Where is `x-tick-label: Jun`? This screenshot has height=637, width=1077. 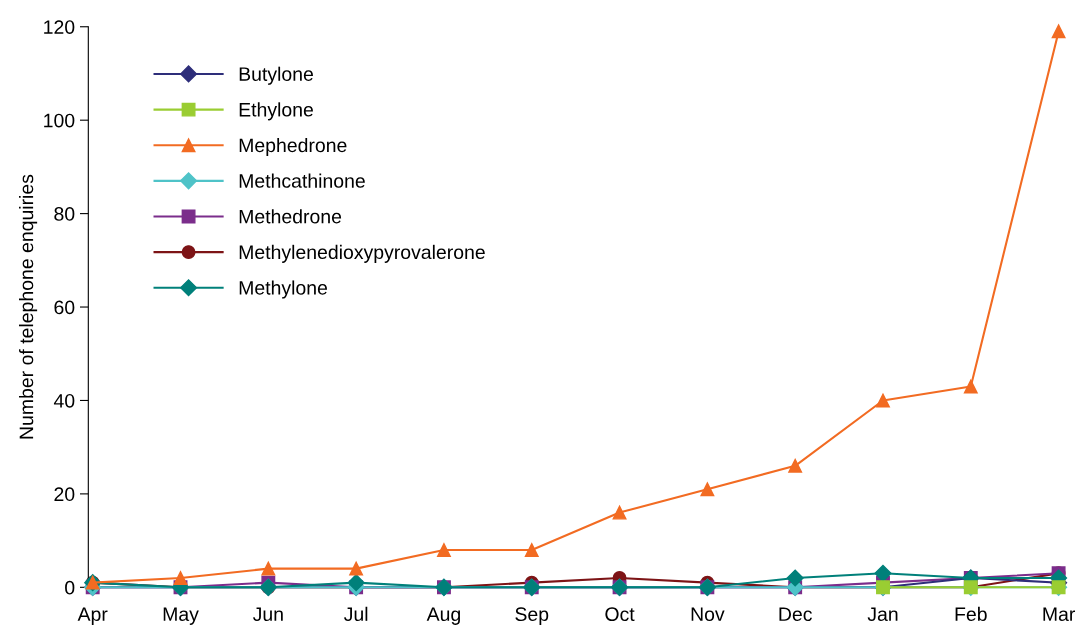 x-tick-label: Jun is located at coordinates (267, 614).